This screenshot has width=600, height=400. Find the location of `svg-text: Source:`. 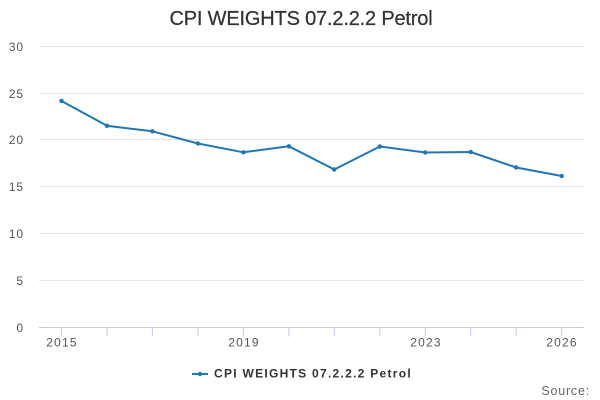

svg-text: Source: is located at coordinates (565, 391).